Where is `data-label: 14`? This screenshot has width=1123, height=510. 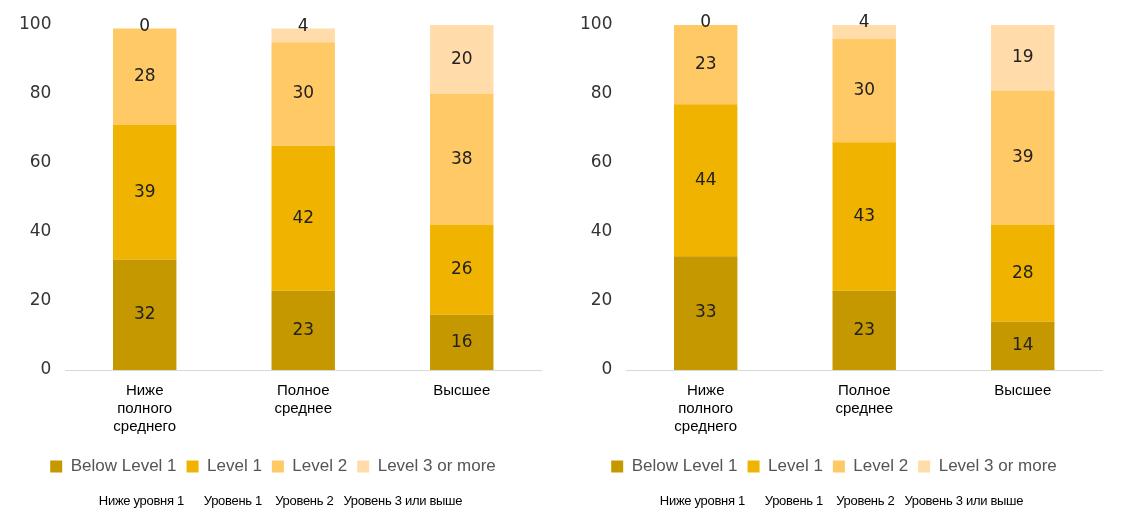 data-label: 14 is located at coordinates (1022, 344).